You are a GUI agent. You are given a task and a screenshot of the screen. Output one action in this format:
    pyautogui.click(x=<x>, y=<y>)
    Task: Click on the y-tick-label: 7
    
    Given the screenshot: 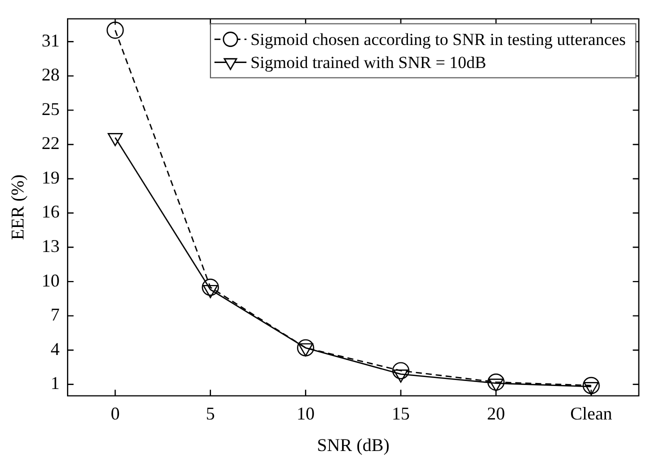 What is the action you would take?
    pyautogui.click(x=55, y=314)
    